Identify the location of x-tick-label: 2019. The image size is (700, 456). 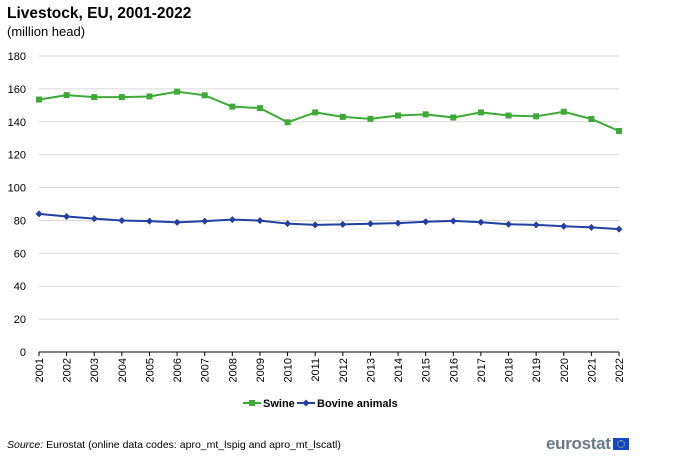
(537, 370).